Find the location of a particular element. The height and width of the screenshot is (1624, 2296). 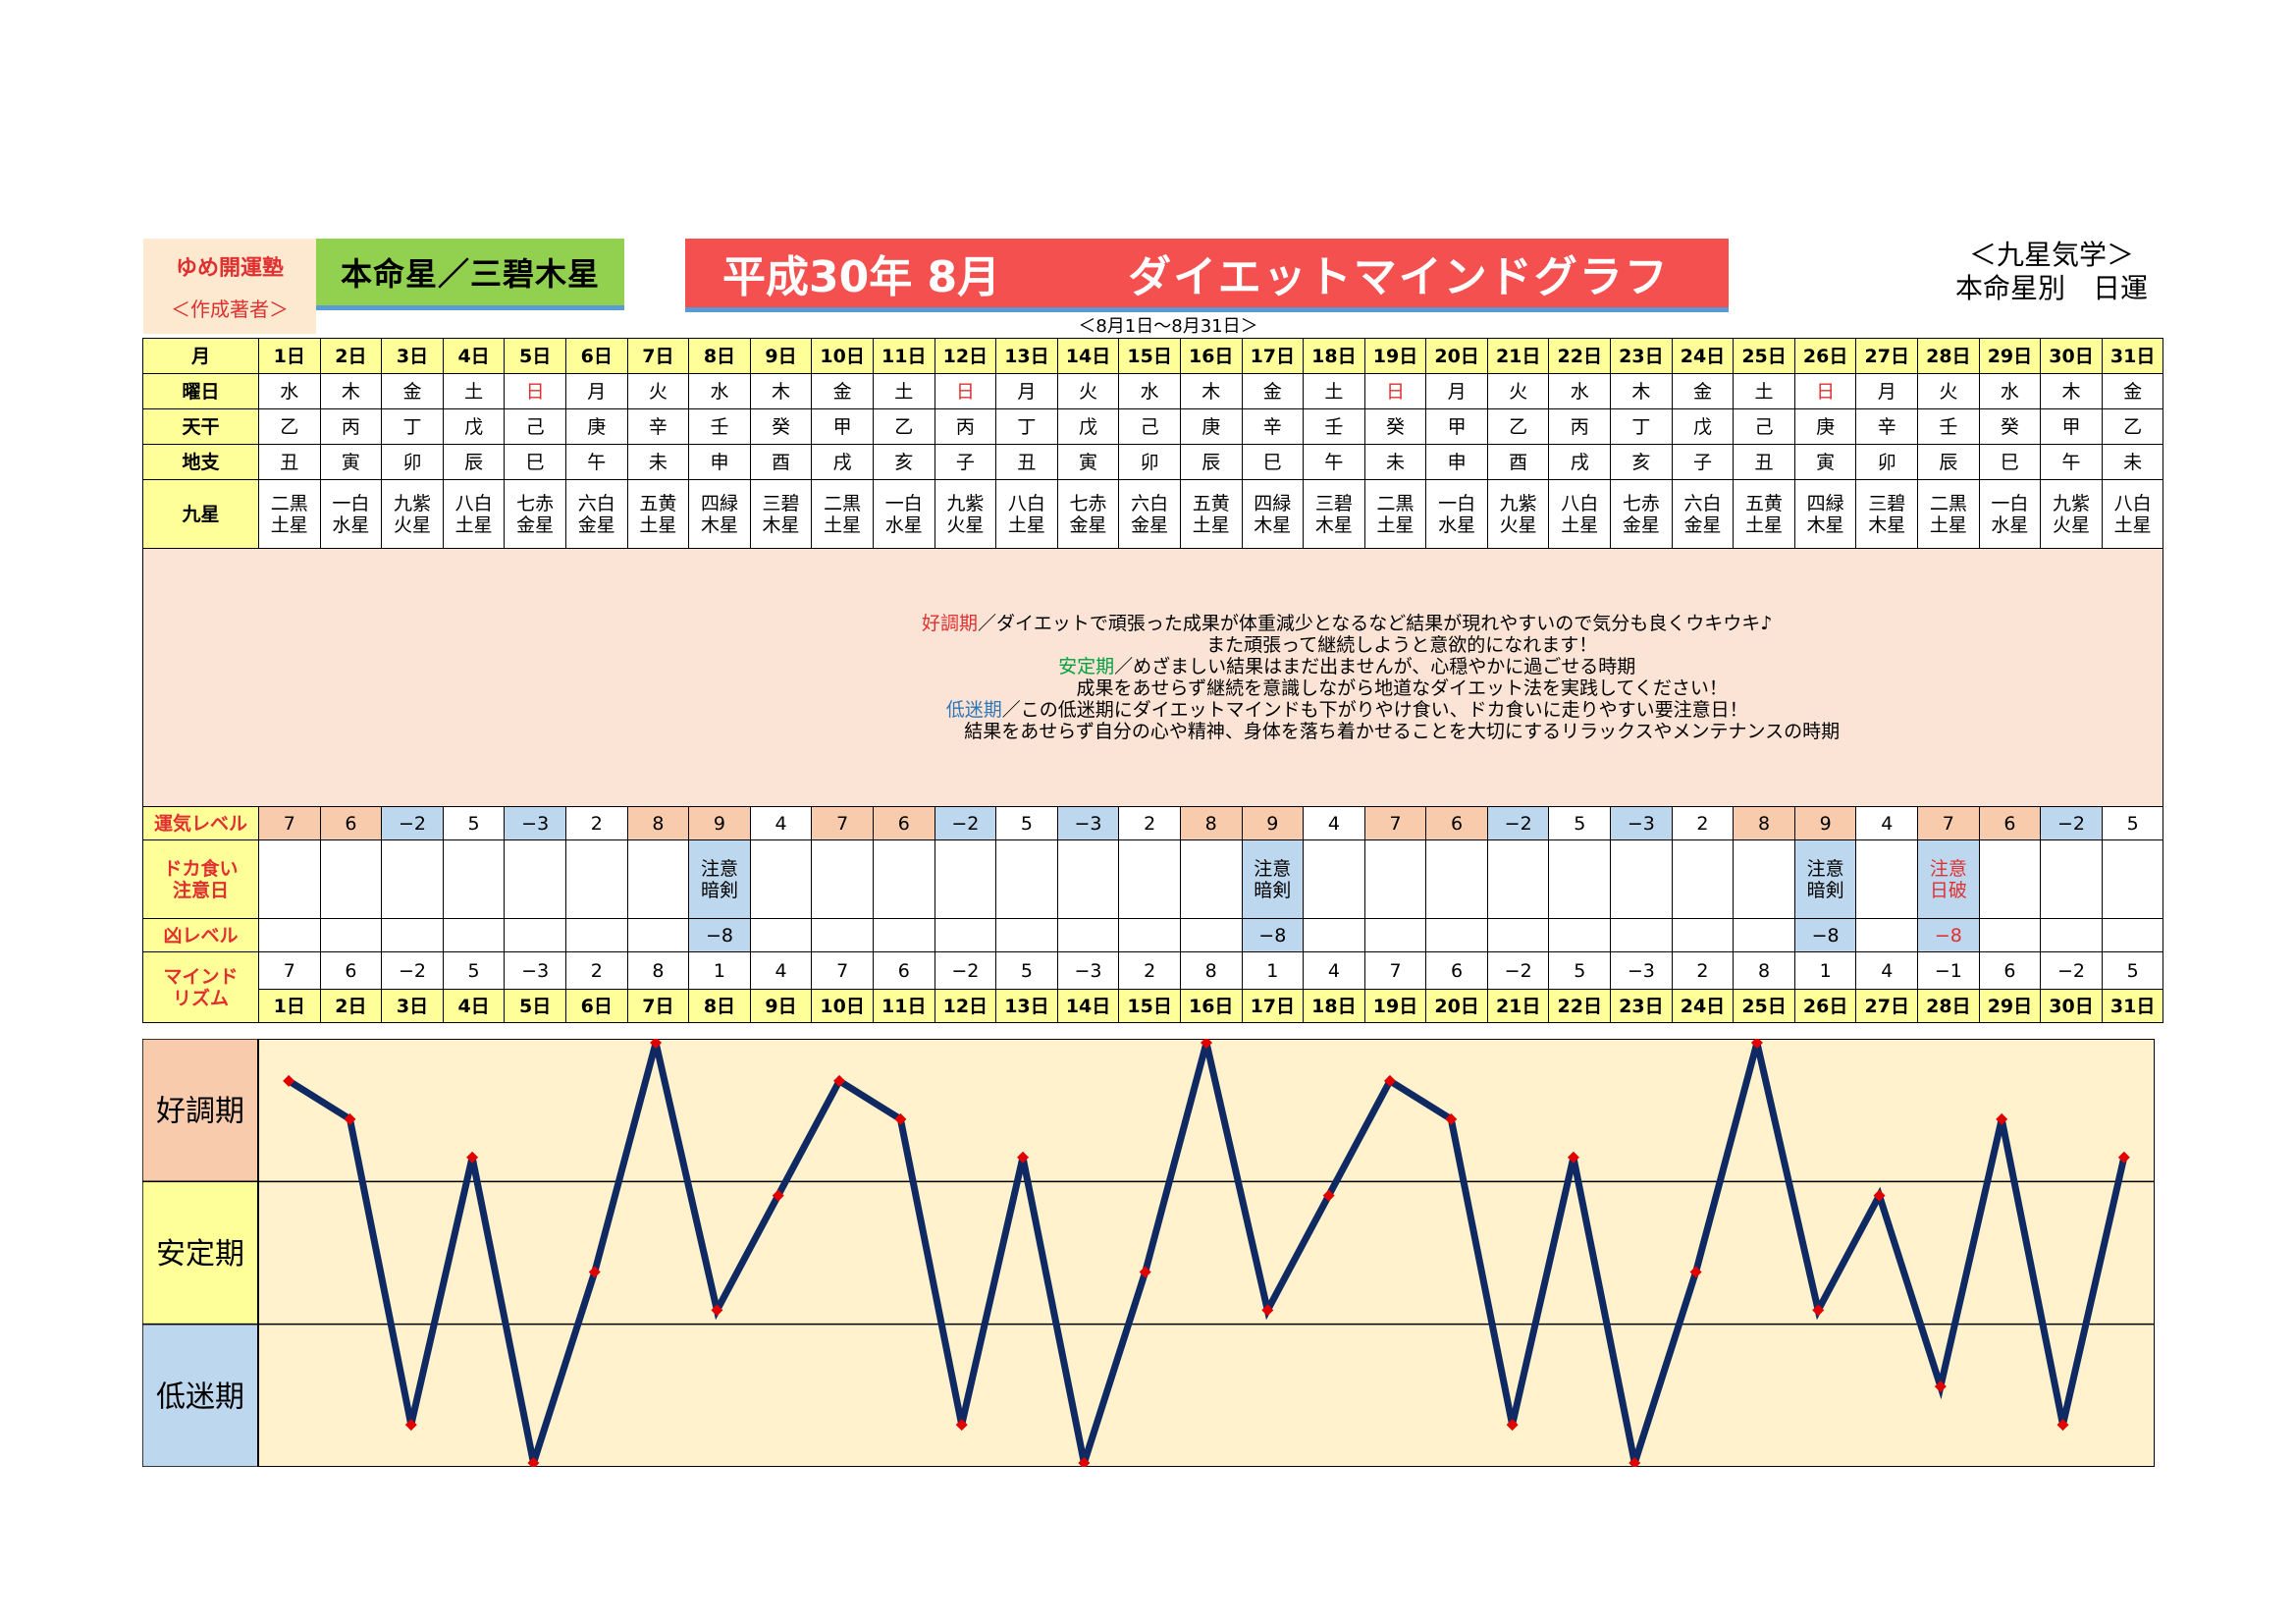

day-header: 2日 is located at coordinates (351, 356).